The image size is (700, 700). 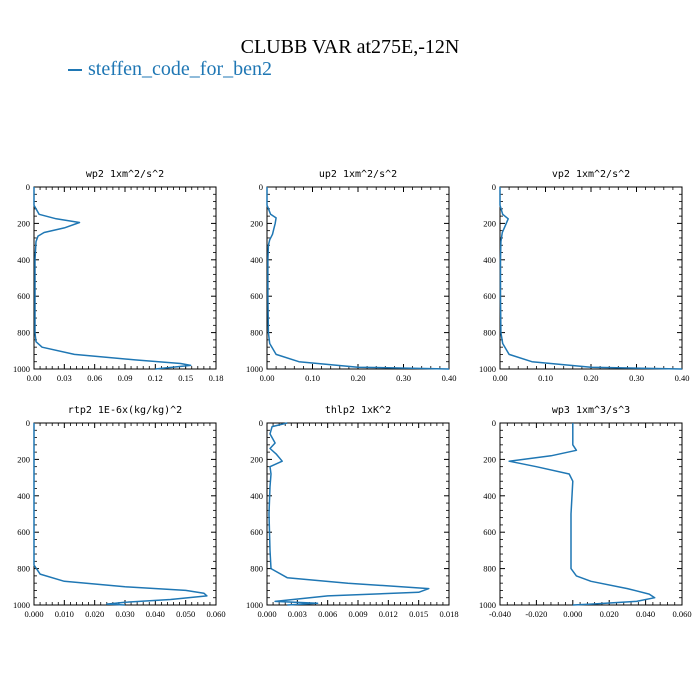 I want to click on panel-title: up2 1xm^2/s^2, so click(x=358, y=174).